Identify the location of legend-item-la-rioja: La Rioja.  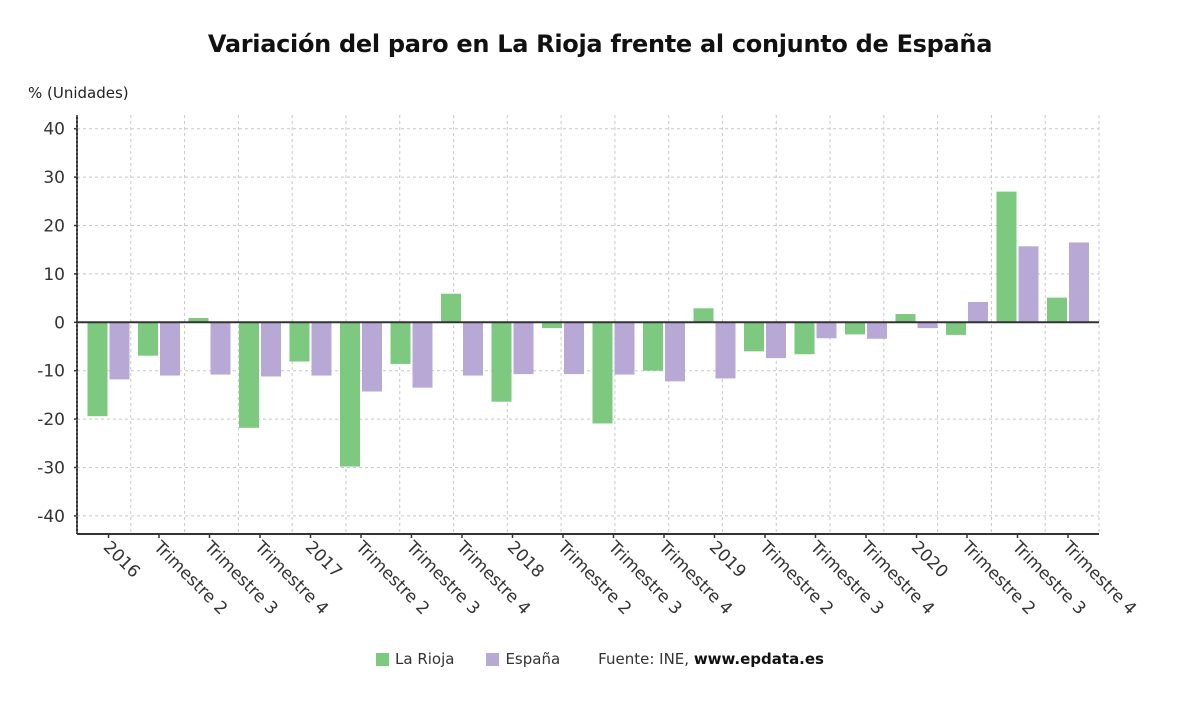
(415, 659).